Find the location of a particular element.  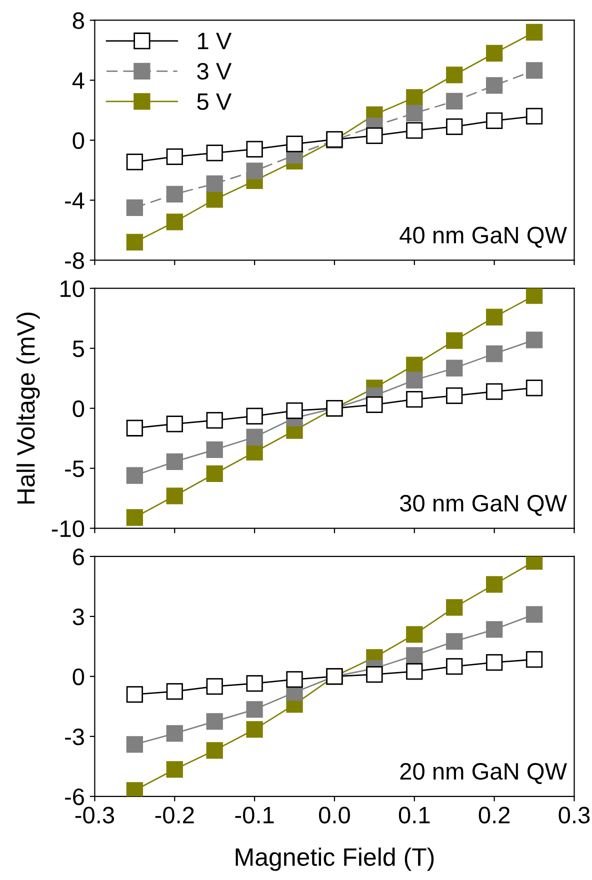

legend-label: 3 V is located at coordinates (214, 71).